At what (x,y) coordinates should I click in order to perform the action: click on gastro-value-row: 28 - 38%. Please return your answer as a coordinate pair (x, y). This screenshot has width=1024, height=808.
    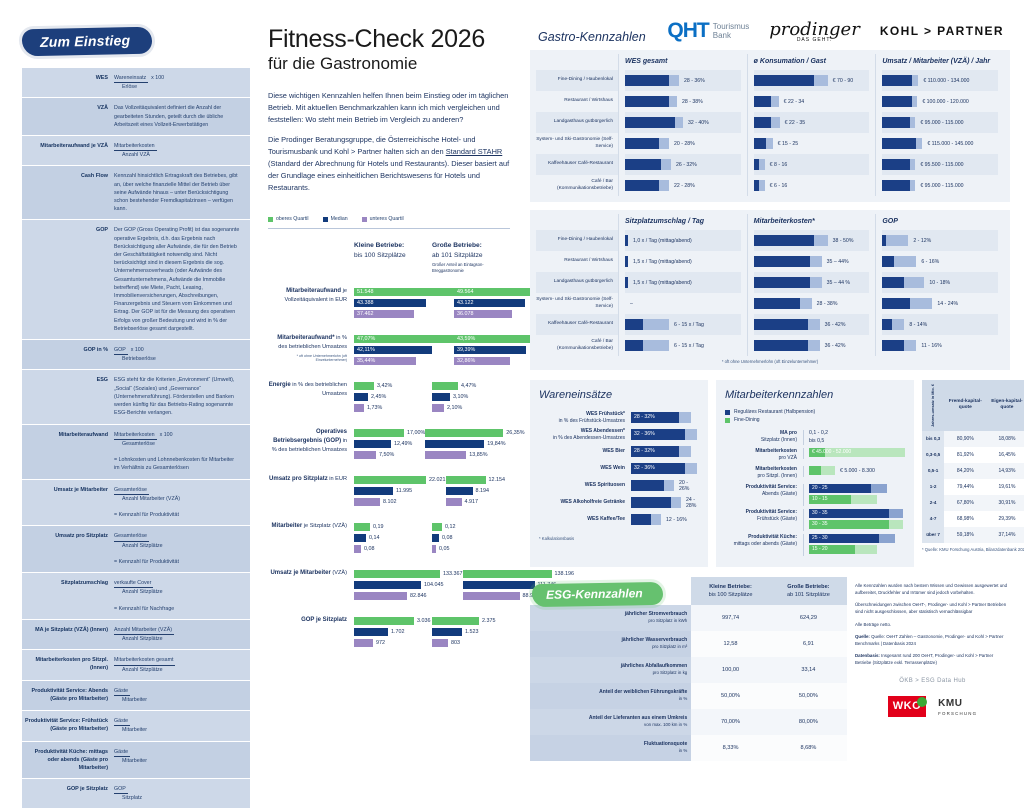
    Looking at the image, I should click on (683, 101).